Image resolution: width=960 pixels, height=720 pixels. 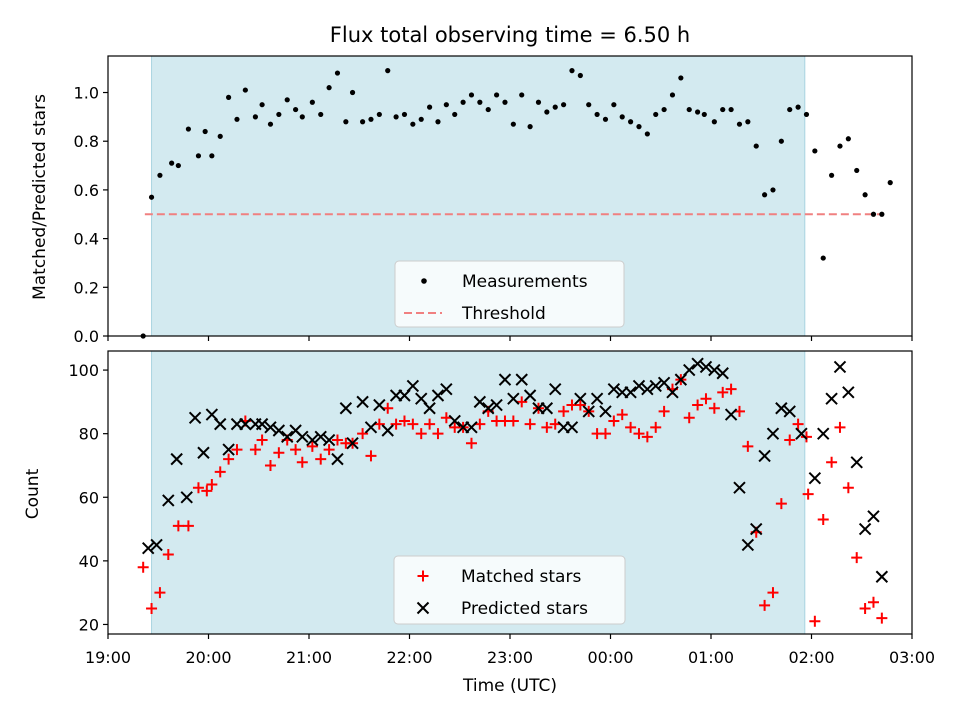 I want to click on legend-label: Measurements, so click(x=525, y=282).